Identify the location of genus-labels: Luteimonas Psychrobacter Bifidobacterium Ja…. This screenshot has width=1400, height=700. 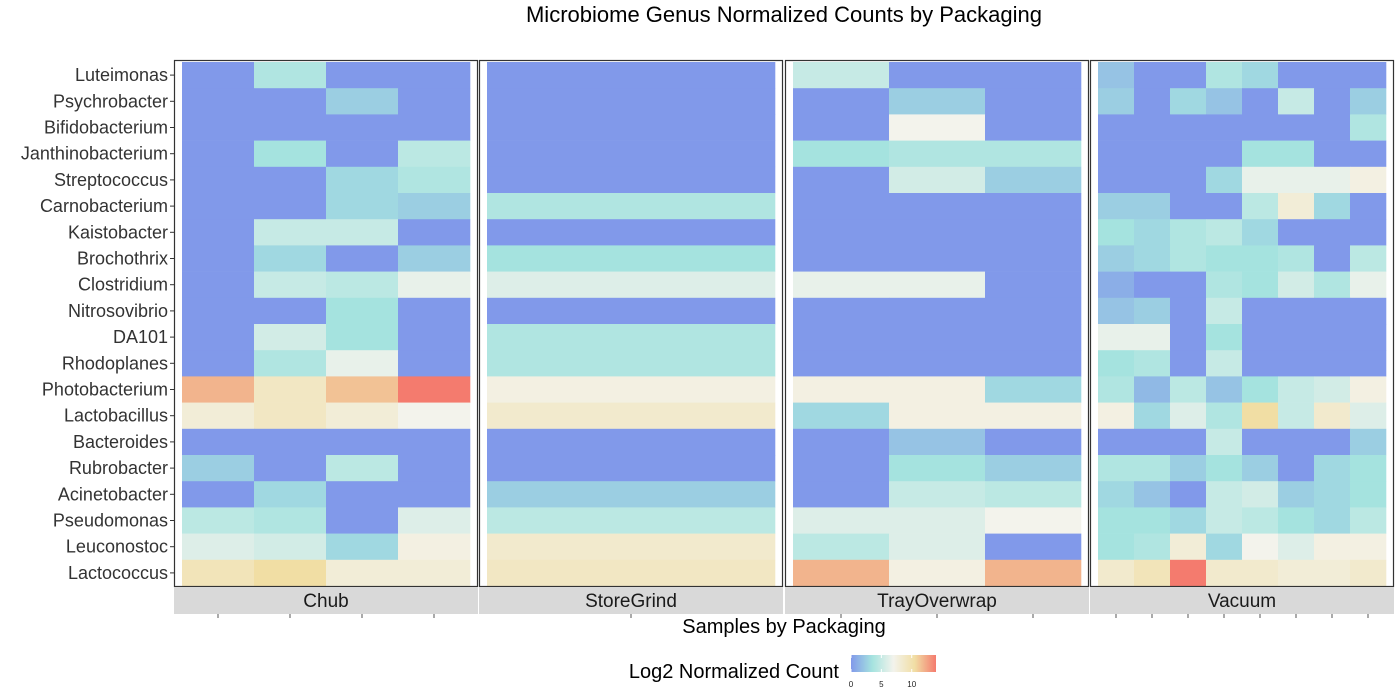
(97, 324).